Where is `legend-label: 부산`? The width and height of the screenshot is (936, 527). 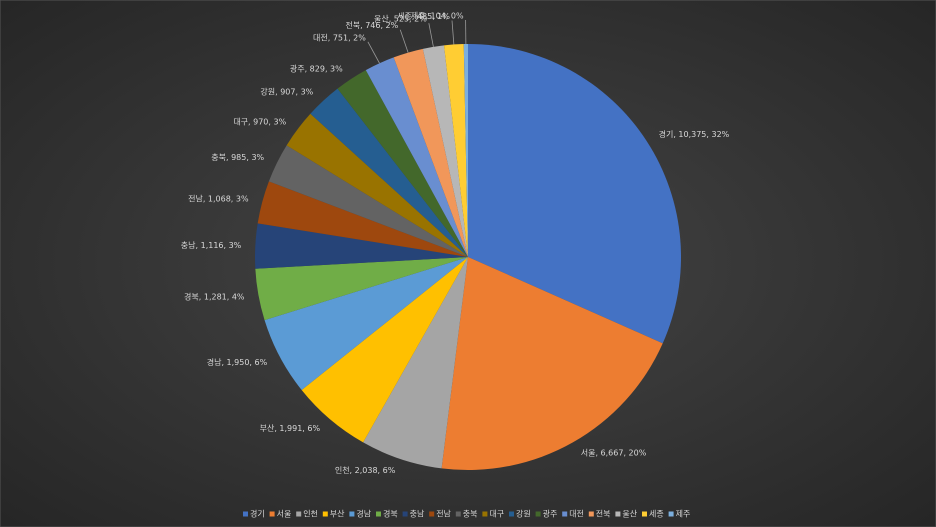
legend-label: 부산 is located at coordinates (337, 514).